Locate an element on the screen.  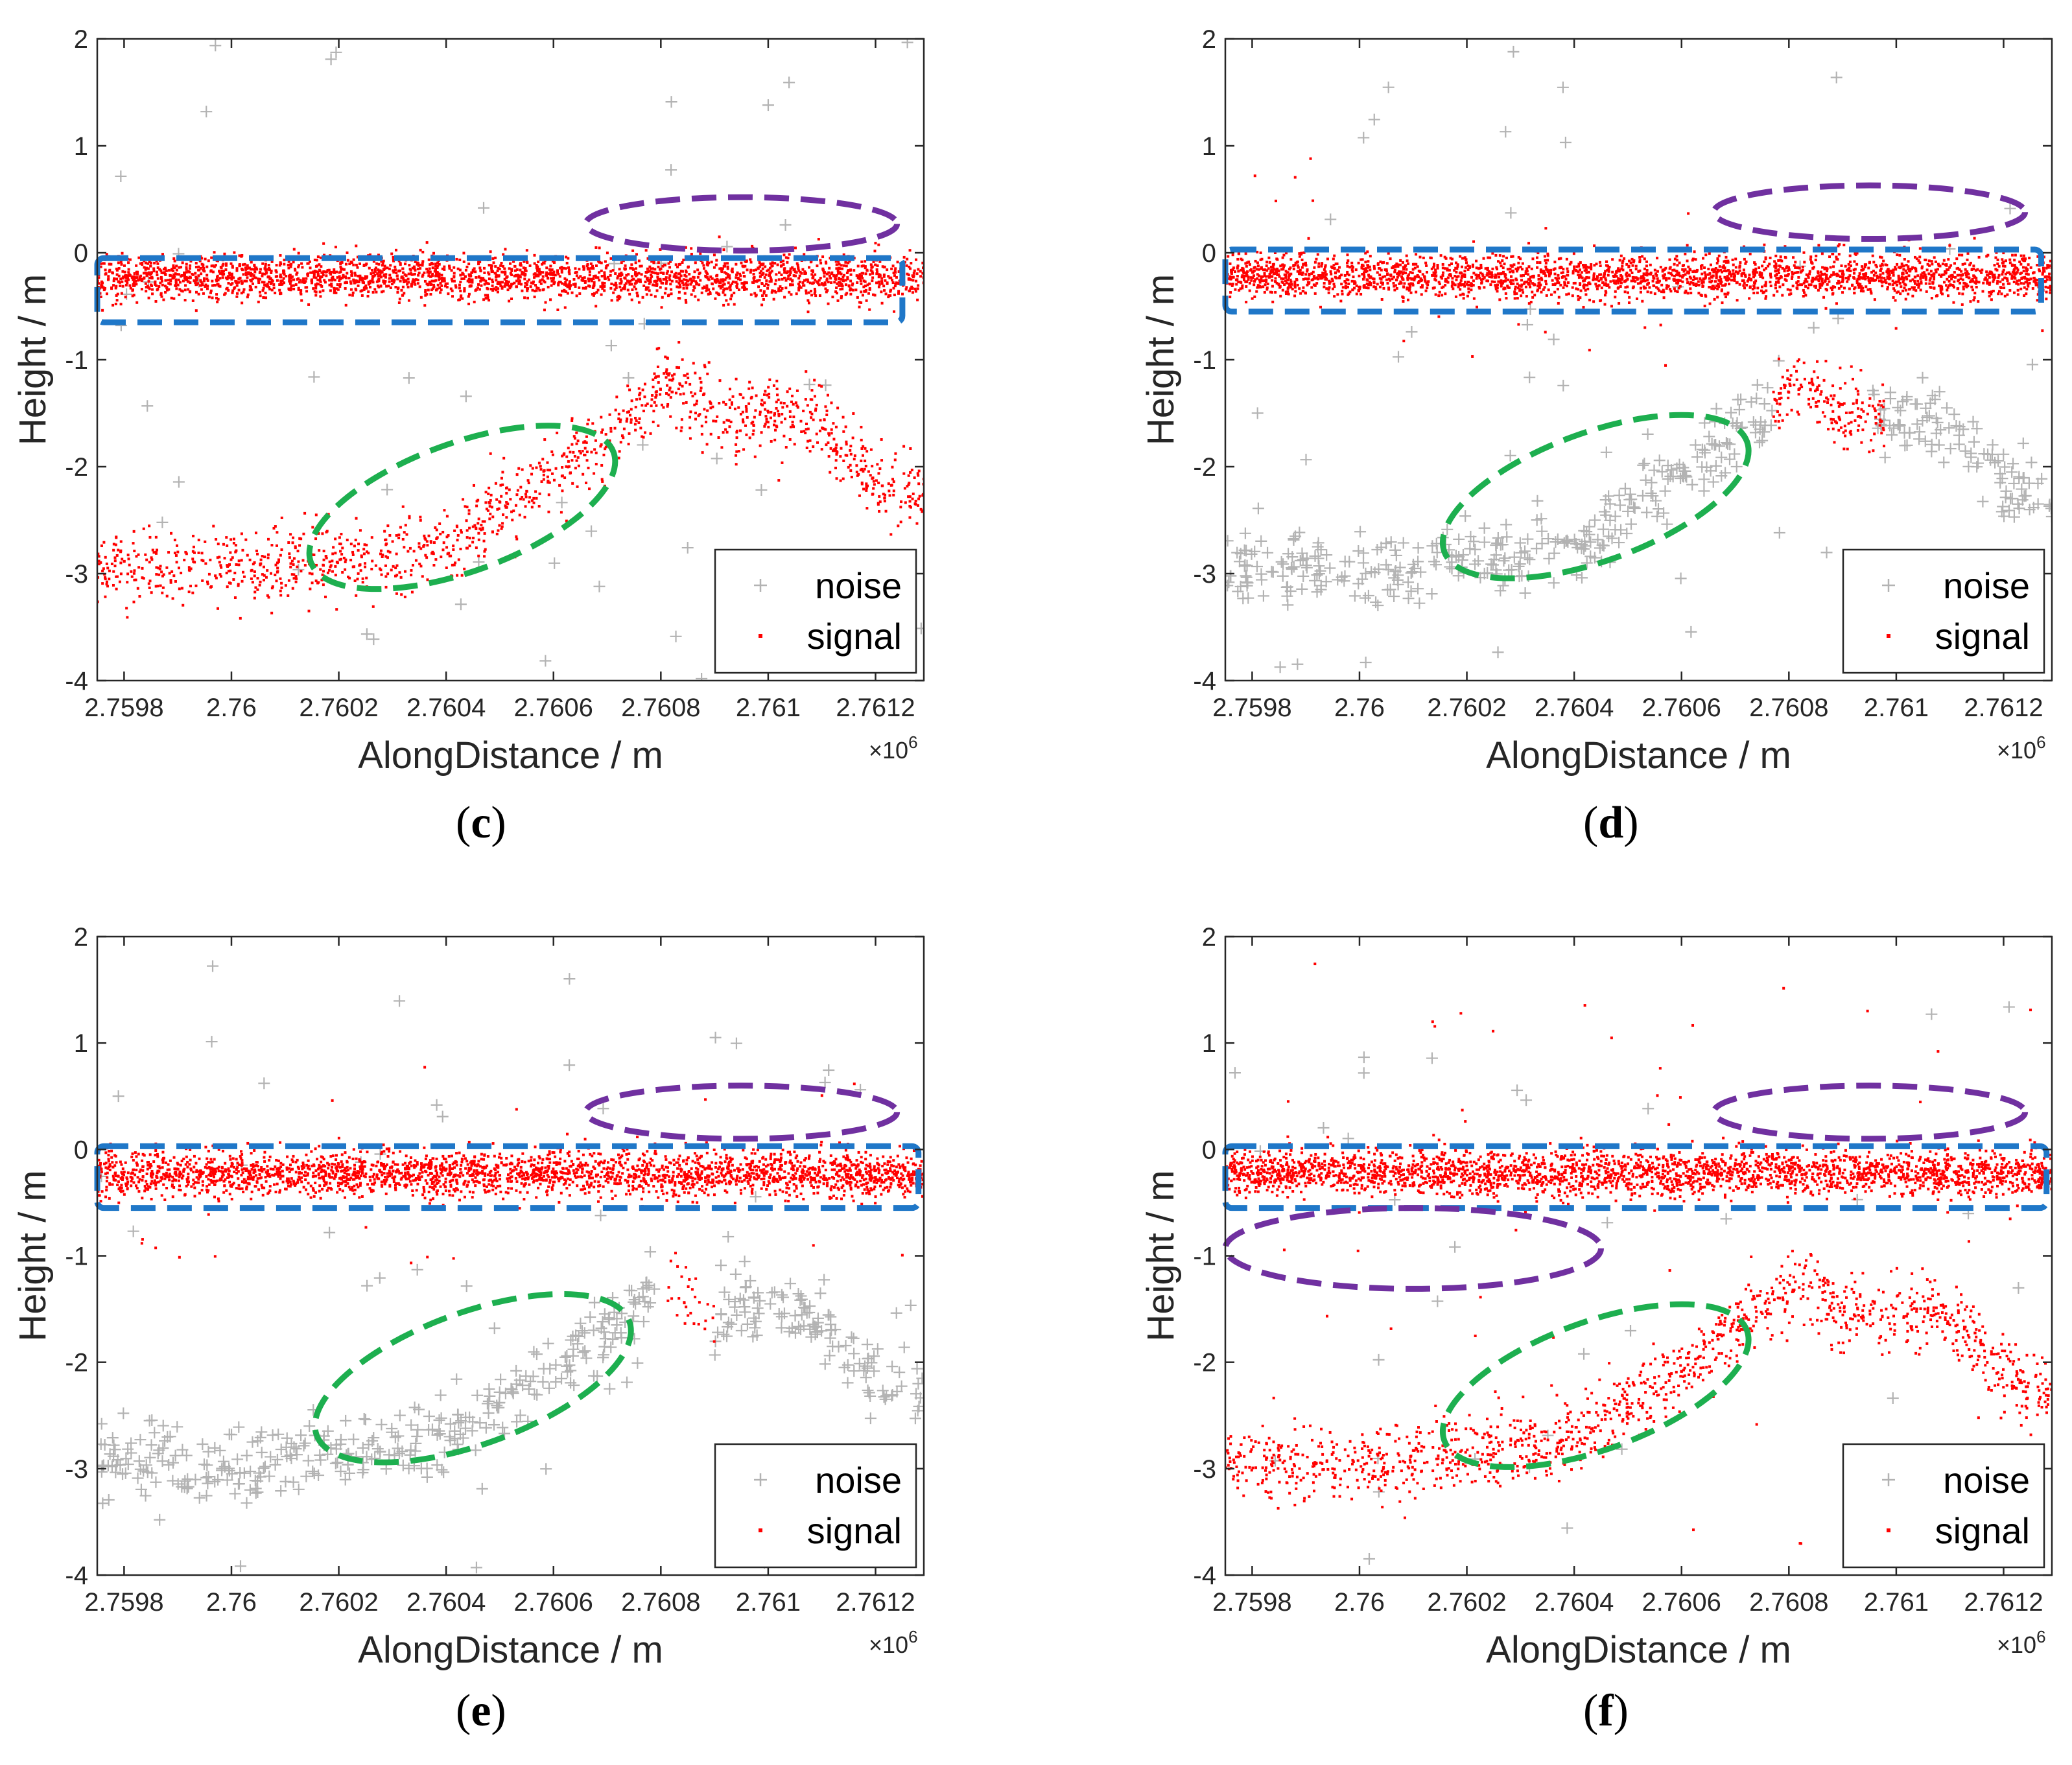
legend-marker-noise is located at coordinates (760, 585).